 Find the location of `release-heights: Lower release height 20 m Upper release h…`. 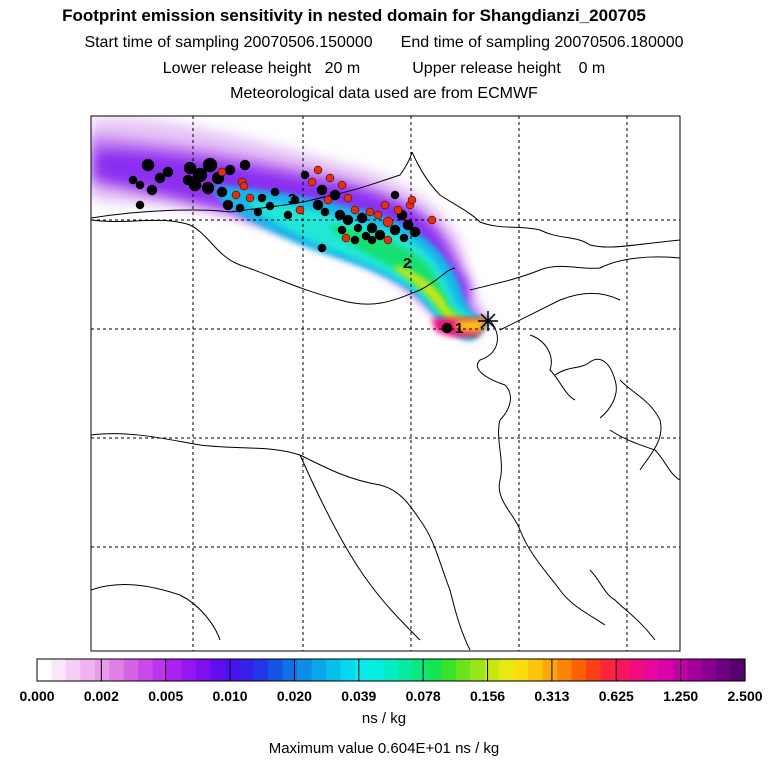

release-heights: Lower release height 20 m Upper release h… is located at coordinates (384, 69).